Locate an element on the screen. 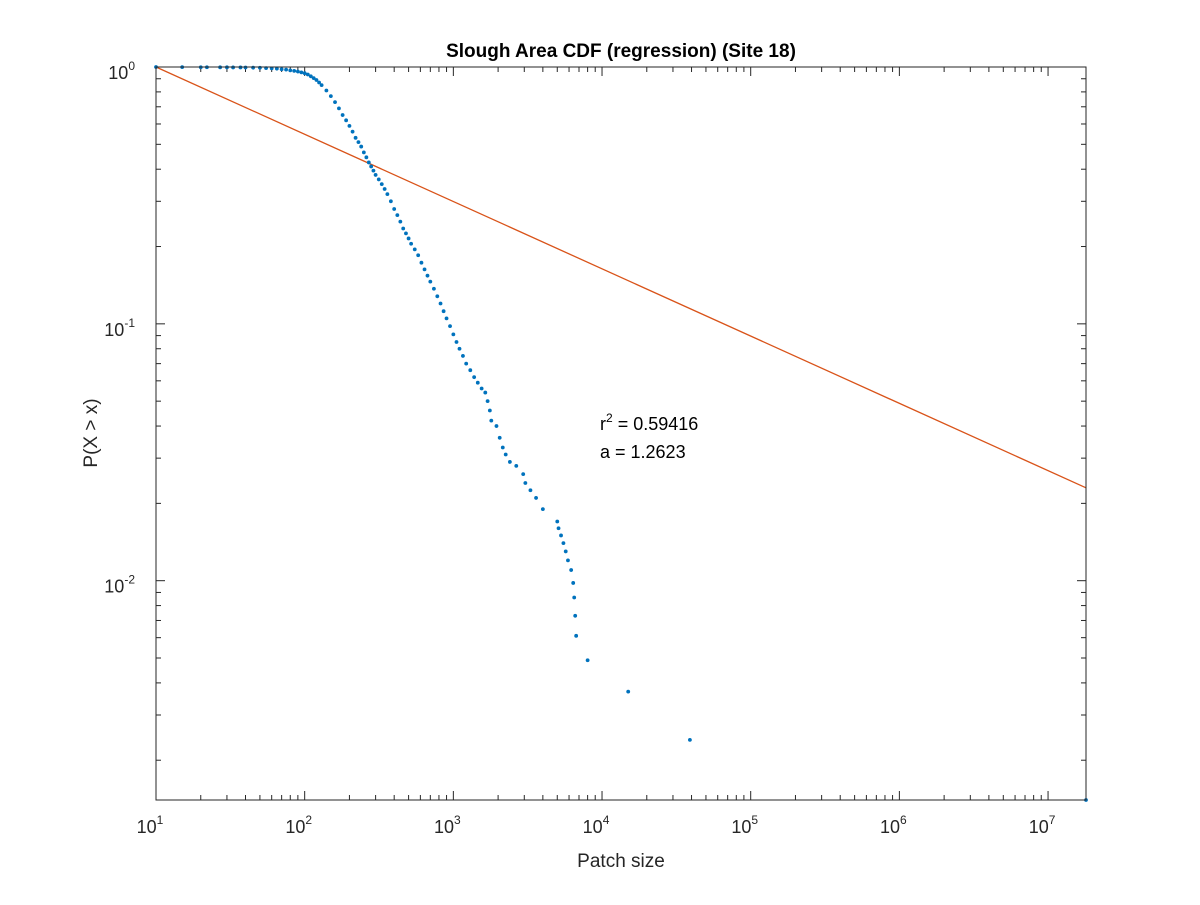  x-tick-exp-6: 7 is located at coordinates (1052, 820).